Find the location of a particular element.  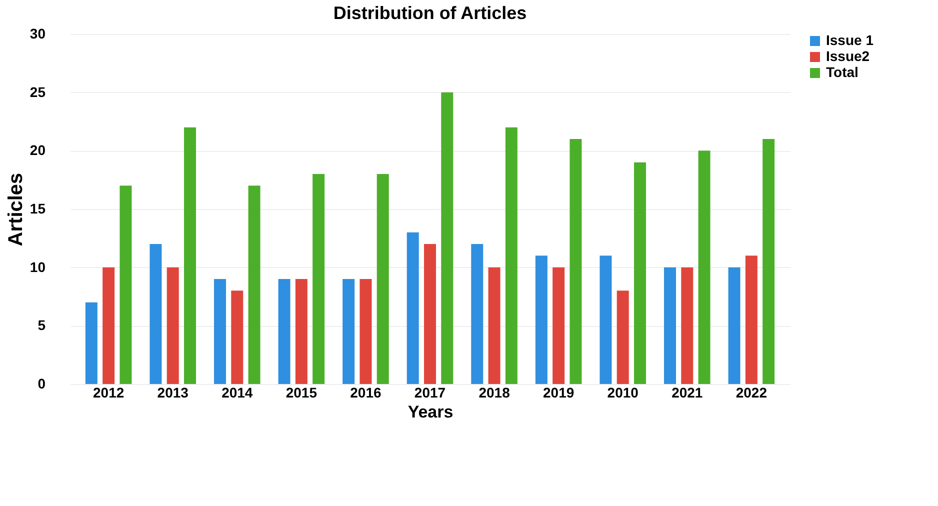

chart-title: Distribution of Articles is located at coordinates (430, 13).